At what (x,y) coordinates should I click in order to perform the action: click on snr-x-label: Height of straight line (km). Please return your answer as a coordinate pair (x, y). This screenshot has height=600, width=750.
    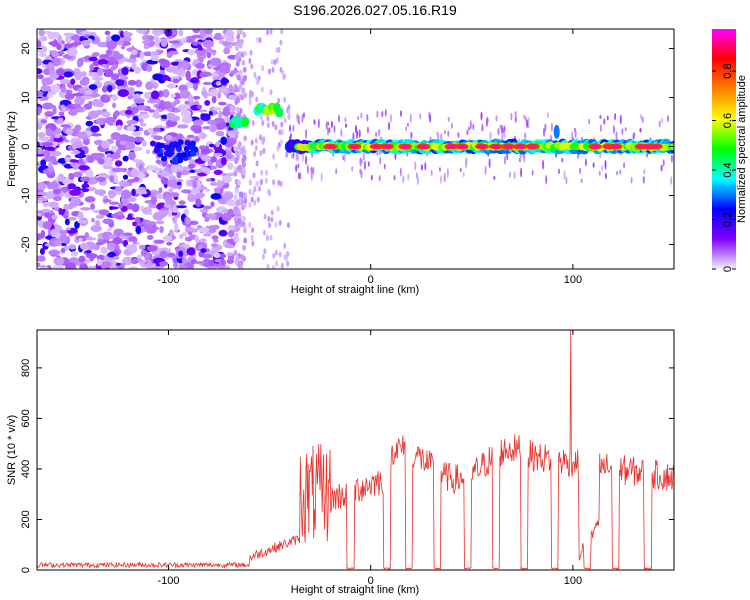
    Looking at the image, I should click on (355, 590).